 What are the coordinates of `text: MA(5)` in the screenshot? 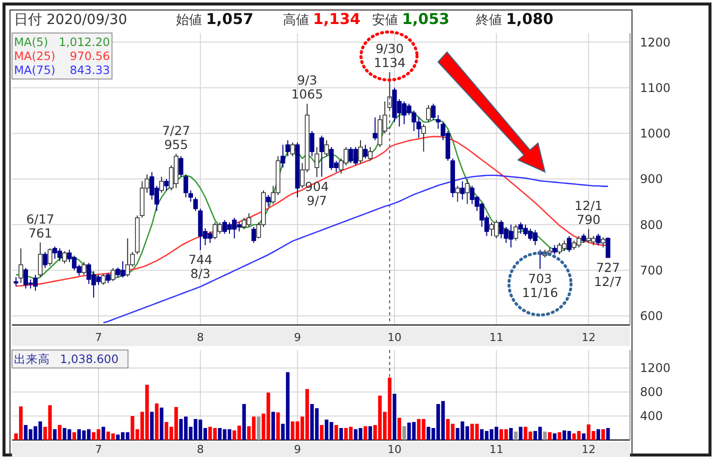 It's located at (31, 42).